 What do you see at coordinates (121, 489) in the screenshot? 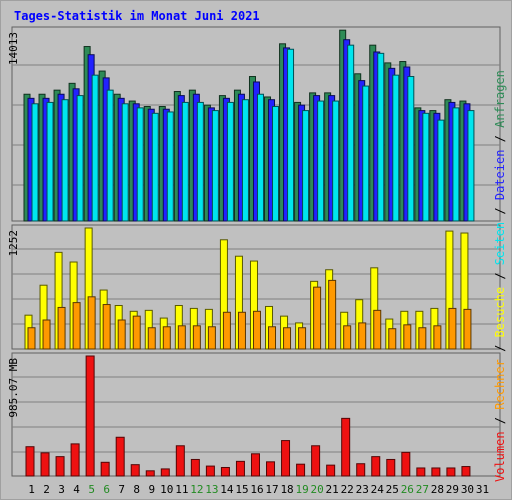
I see `x-tick-day-7: 7` at bounding box center [121, 489].